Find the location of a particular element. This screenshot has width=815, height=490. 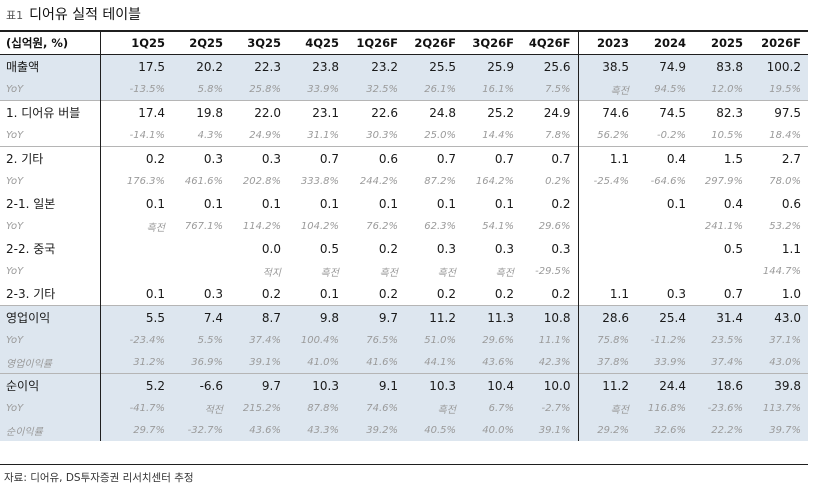

table-cell: -14.1% is located at coordinates (135, 135).